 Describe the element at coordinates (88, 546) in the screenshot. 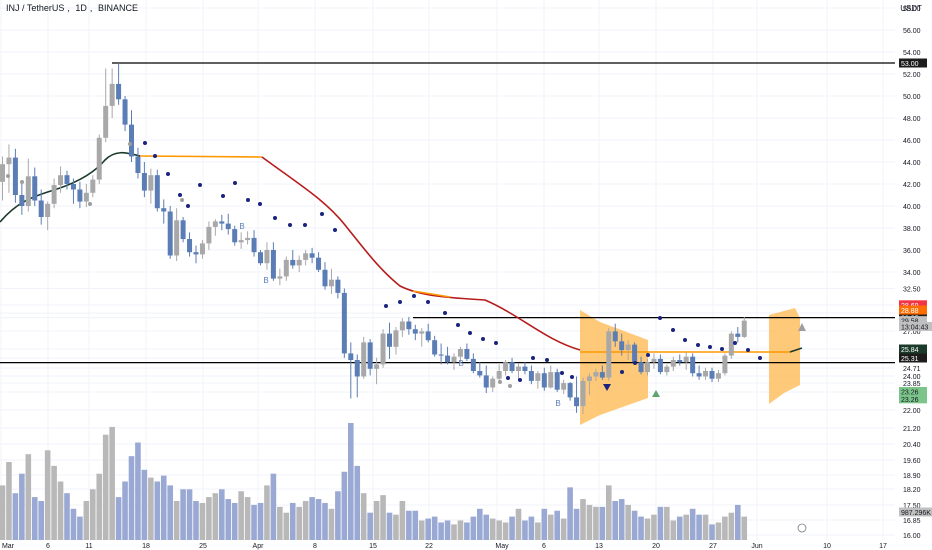

I see `date-tick: 11` at that location.